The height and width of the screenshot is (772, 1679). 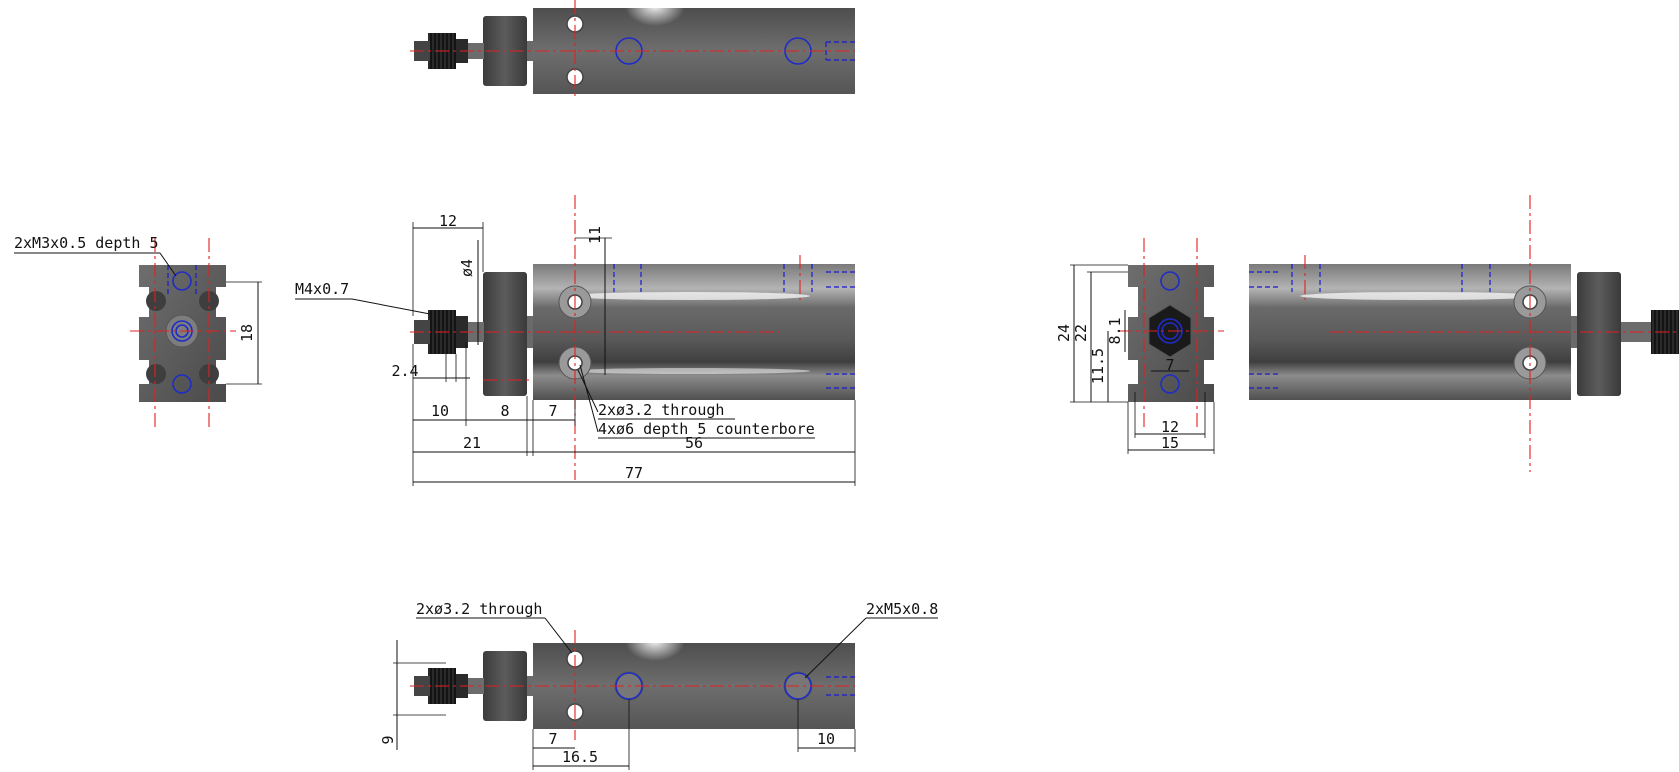 What do you see at coordinates (1169, 365) in the screenshot?
I see `dim-7-right: 7` at bounding box center [1169, 365].